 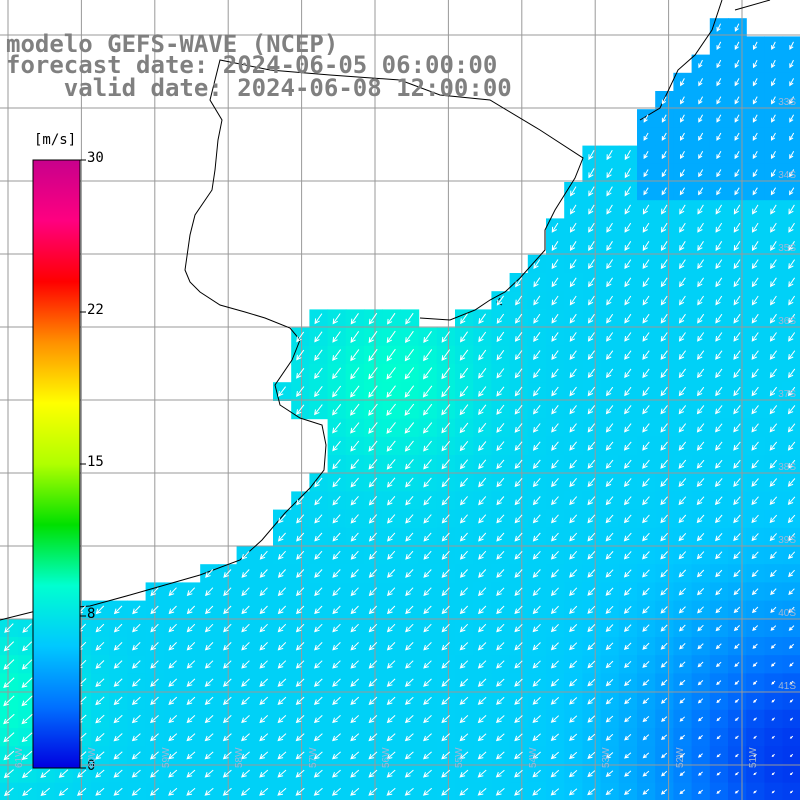 What do you see at coordinates (95, 310) in the screenshot?
I see `colorbar-tick-label: 22` at bounding box center [95, 310].